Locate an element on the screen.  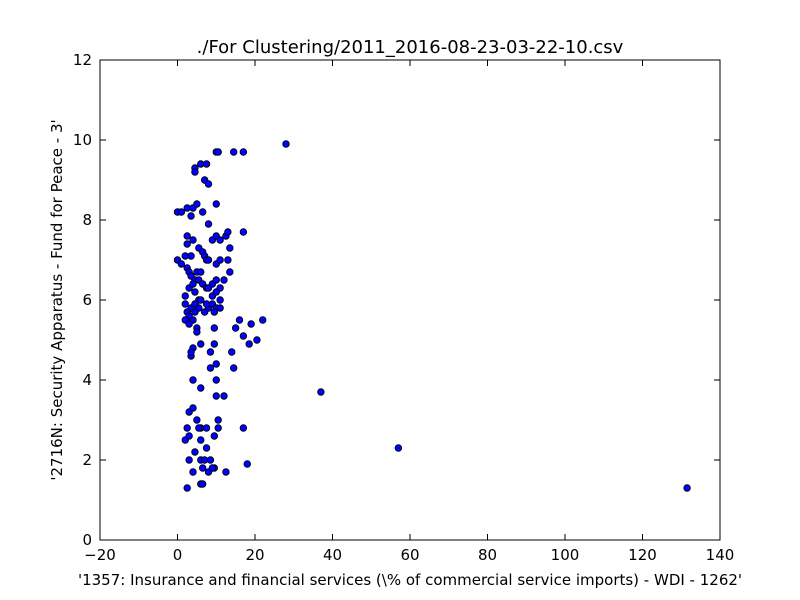
x-tick-label: 40 is located at coordinates (332, 555).